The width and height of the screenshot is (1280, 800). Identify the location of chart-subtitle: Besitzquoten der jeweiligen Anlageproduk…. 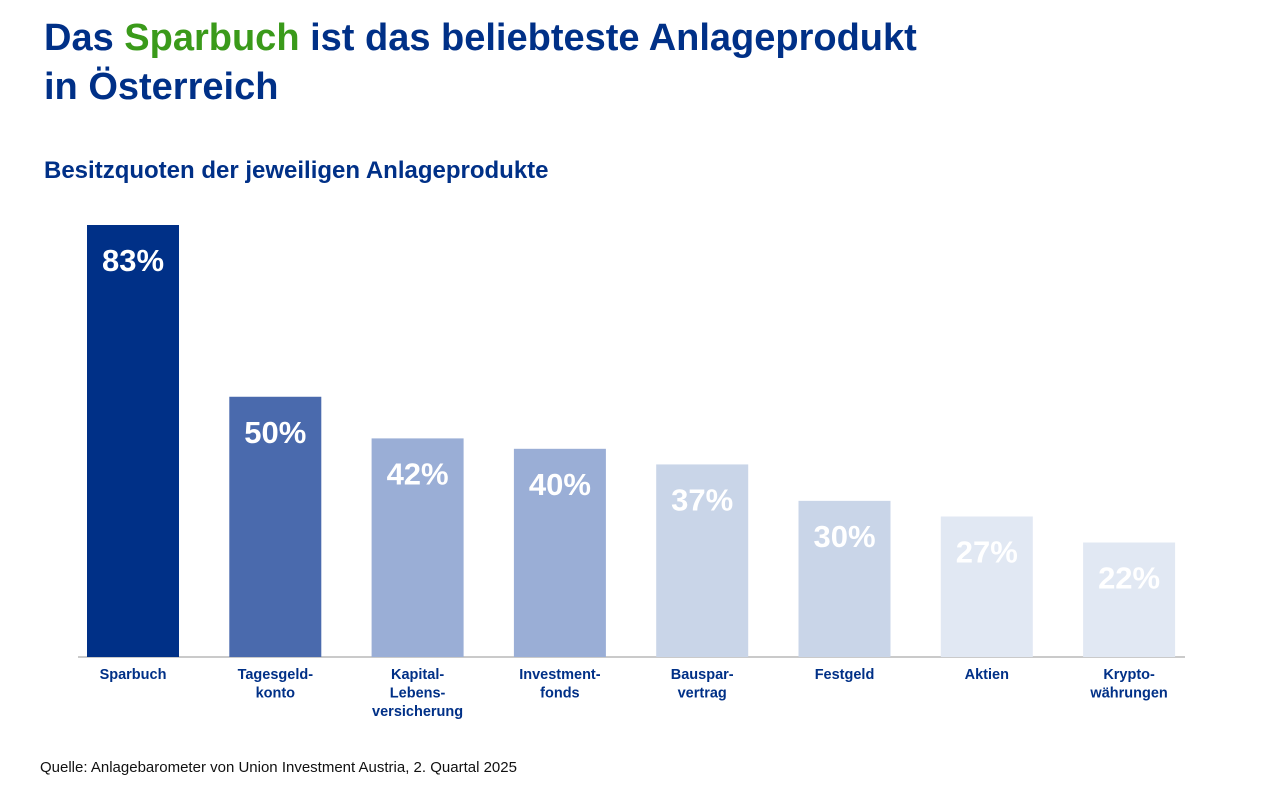
(296, 170).